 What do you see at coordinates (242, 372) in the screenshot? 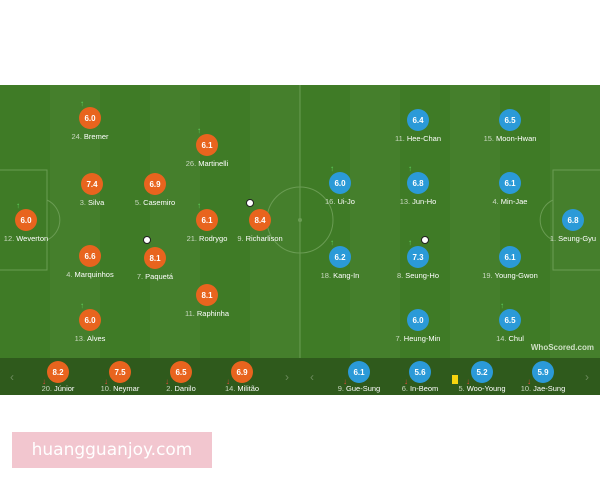
I see `rating: 6.9` at bounding box center [242, 372].